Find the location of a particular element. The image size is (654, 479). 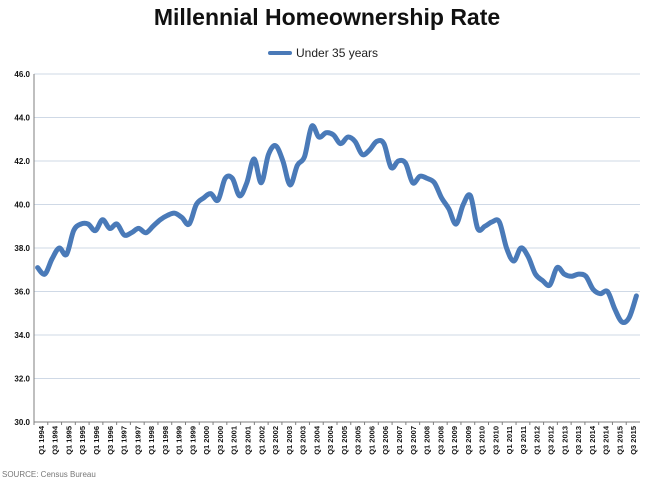

x-tick-label: Q1 1994 is located at coordinates (41, 440).